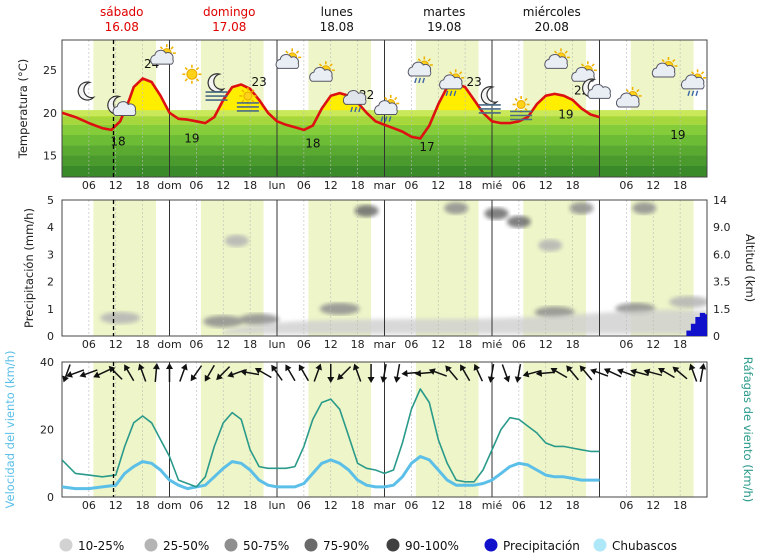 This screenshot has width=760, height=560. Describe the element at coordinates (176, 545) in the screenshot. I see `legend-item: 25-50%` at that location.